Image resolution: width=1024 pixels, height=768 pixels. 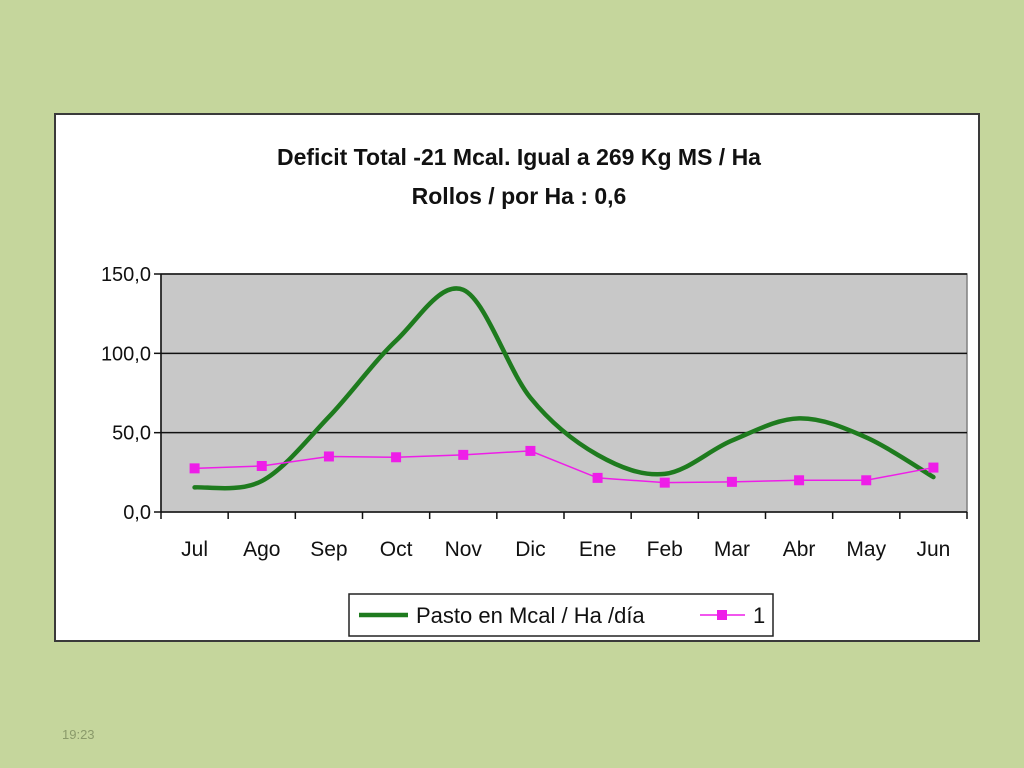 I want to click on x-tick-label: Mar, so click(x=732, y=549).